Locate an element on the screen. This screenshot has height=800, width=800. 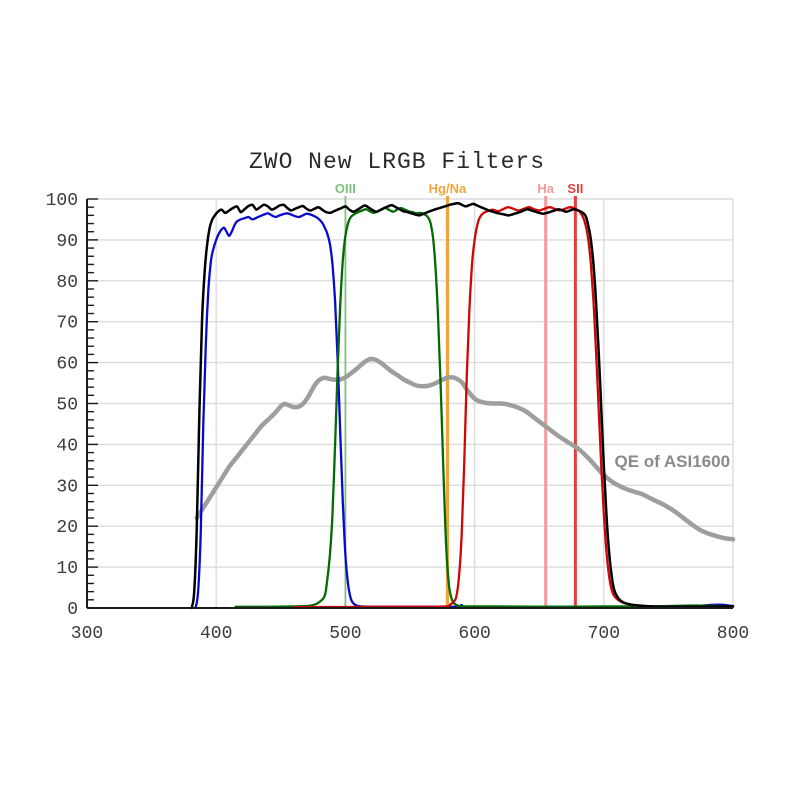
x-tick-label: 600 is located at coordinates (474, 634).